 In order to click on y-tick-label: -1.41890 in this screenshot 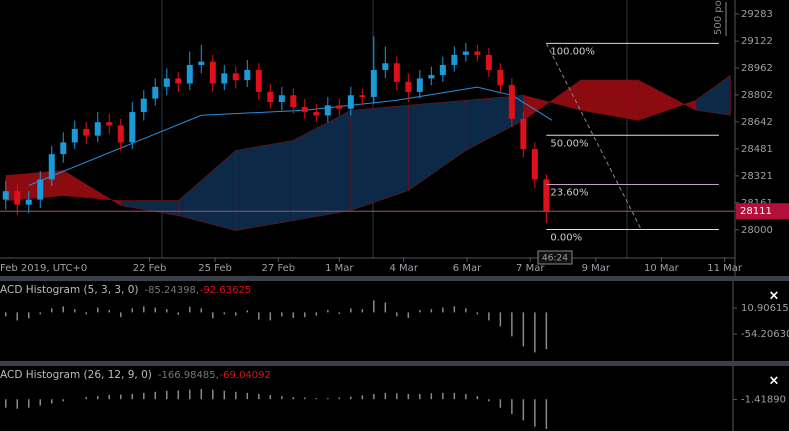, I will do `click(763, 400)`.